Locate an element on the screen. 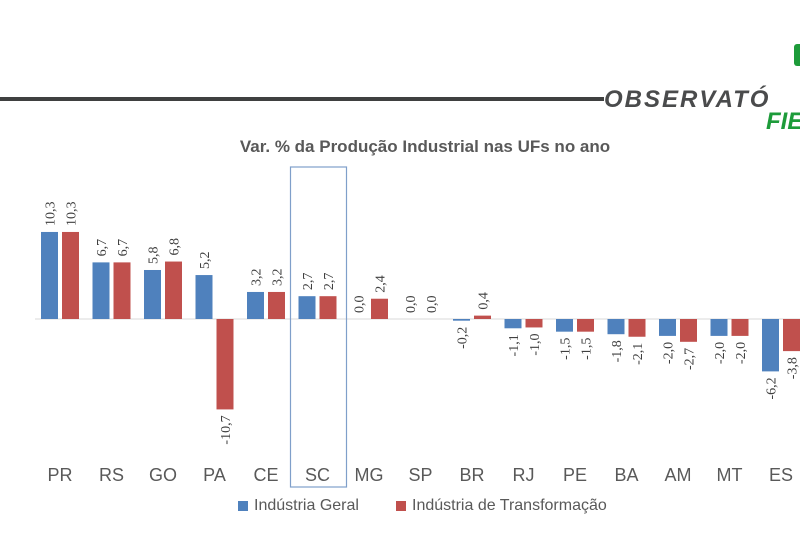 The height and width of the screenshot is (533, 800). legend-swatch-red is located at coordinates (401, 506).